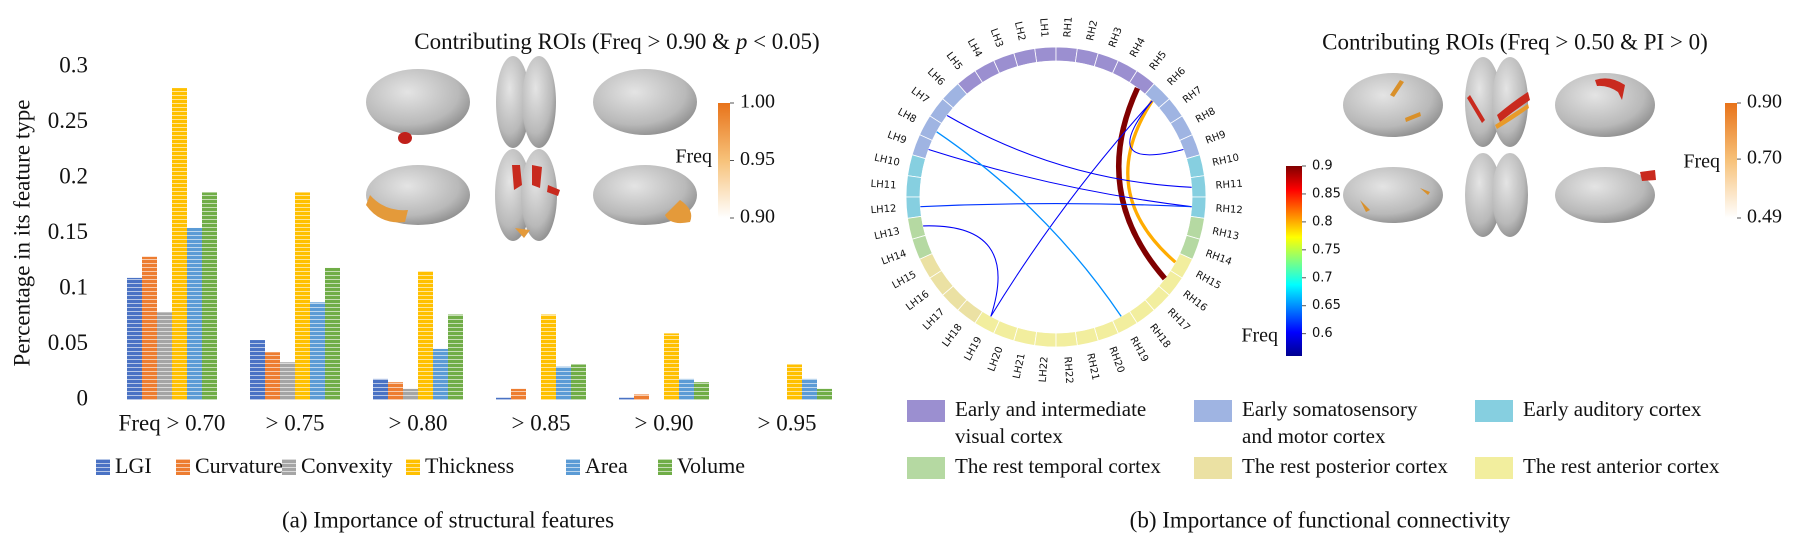 The width and height of the screenshot is (1800, 545). What do you see at coordinates (907, 116) in the screenshot?
I see `node-label: LH8` at bounding box center [907, 116].